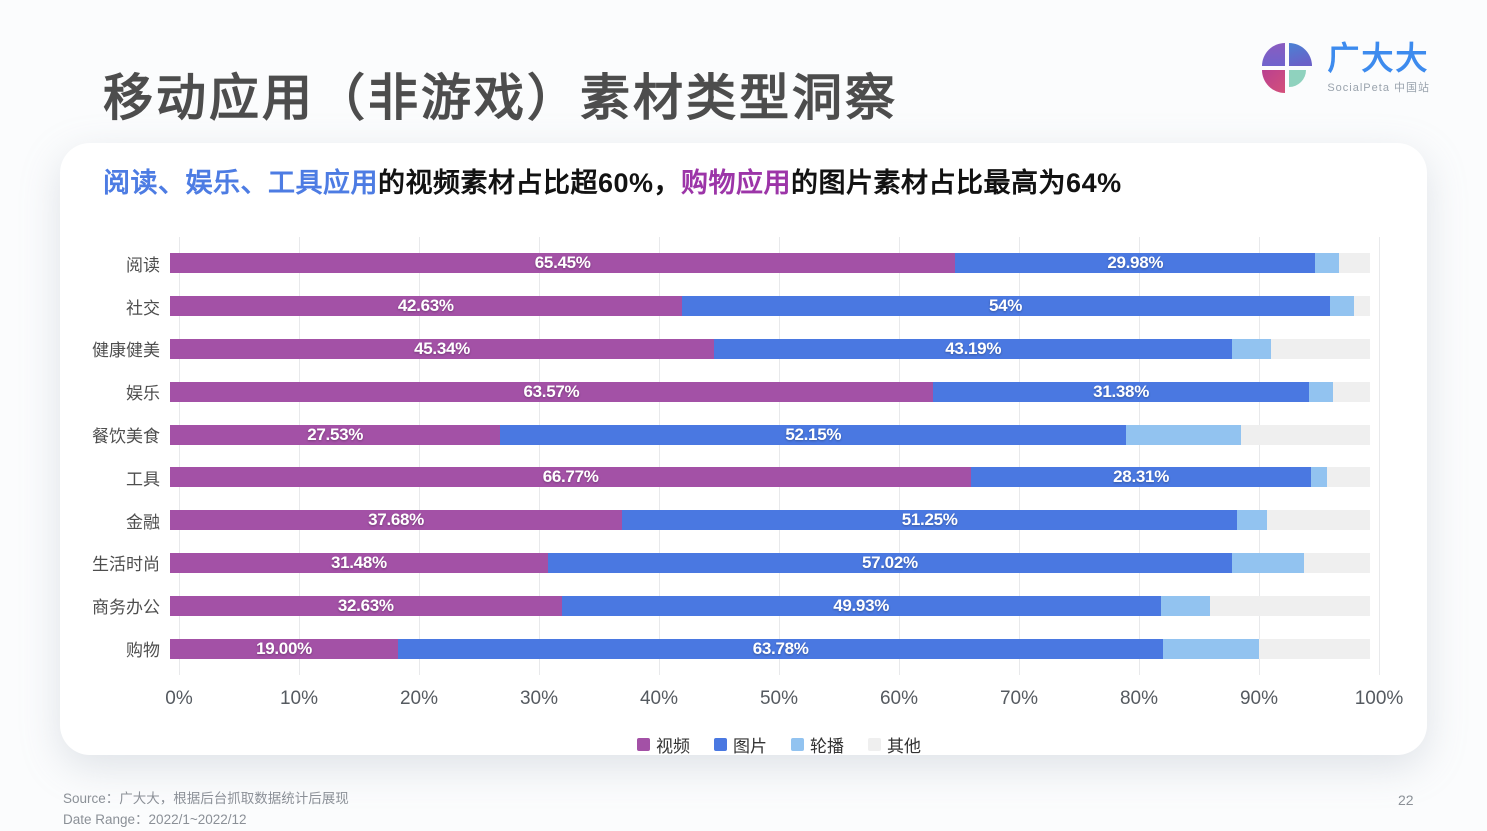 Image resolution: width=1487 pixels, height=831 pixels. What do you see at coordinates (179, 698) in the screenshot?
I see `x-axis-tick: 0%` at bounding box center [179, 698].